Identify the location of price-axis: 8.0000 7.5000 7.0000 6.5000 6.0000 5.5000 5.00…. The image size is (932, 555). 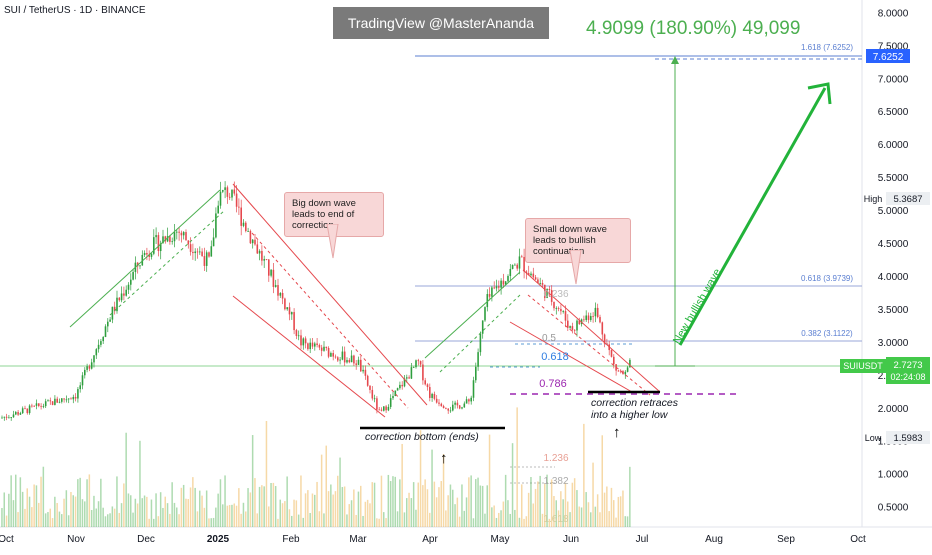
(893, 260).